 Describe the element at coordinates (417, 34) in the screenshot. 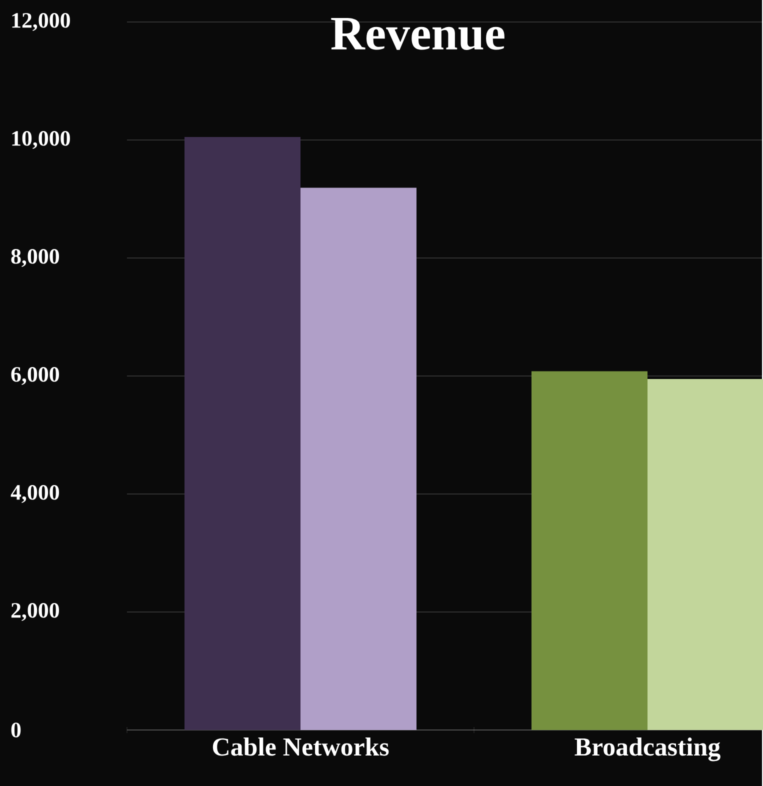

I see `chart-title: Revenue` at that location.